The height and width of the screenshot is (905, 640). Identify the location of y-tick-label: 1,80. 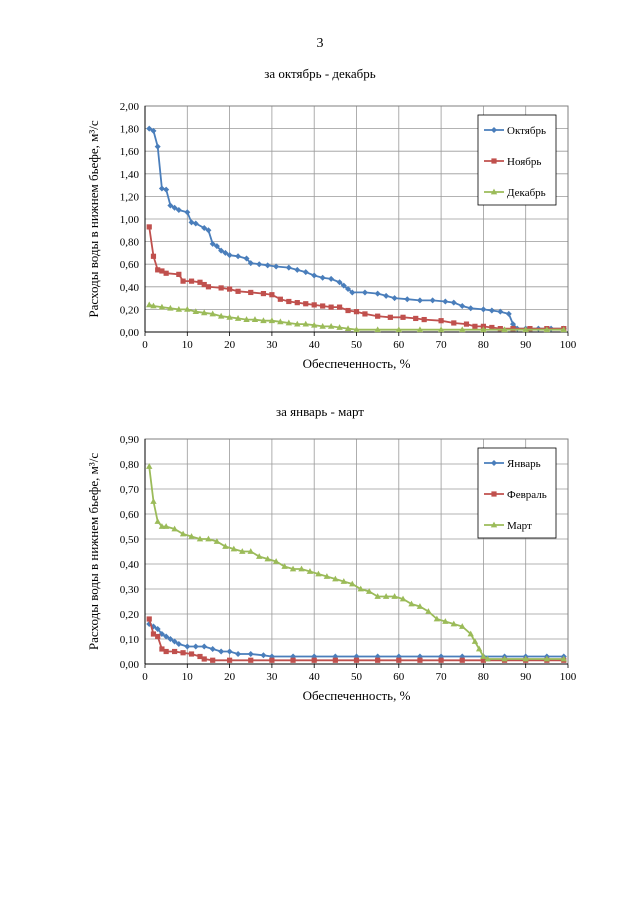
(130, 130).